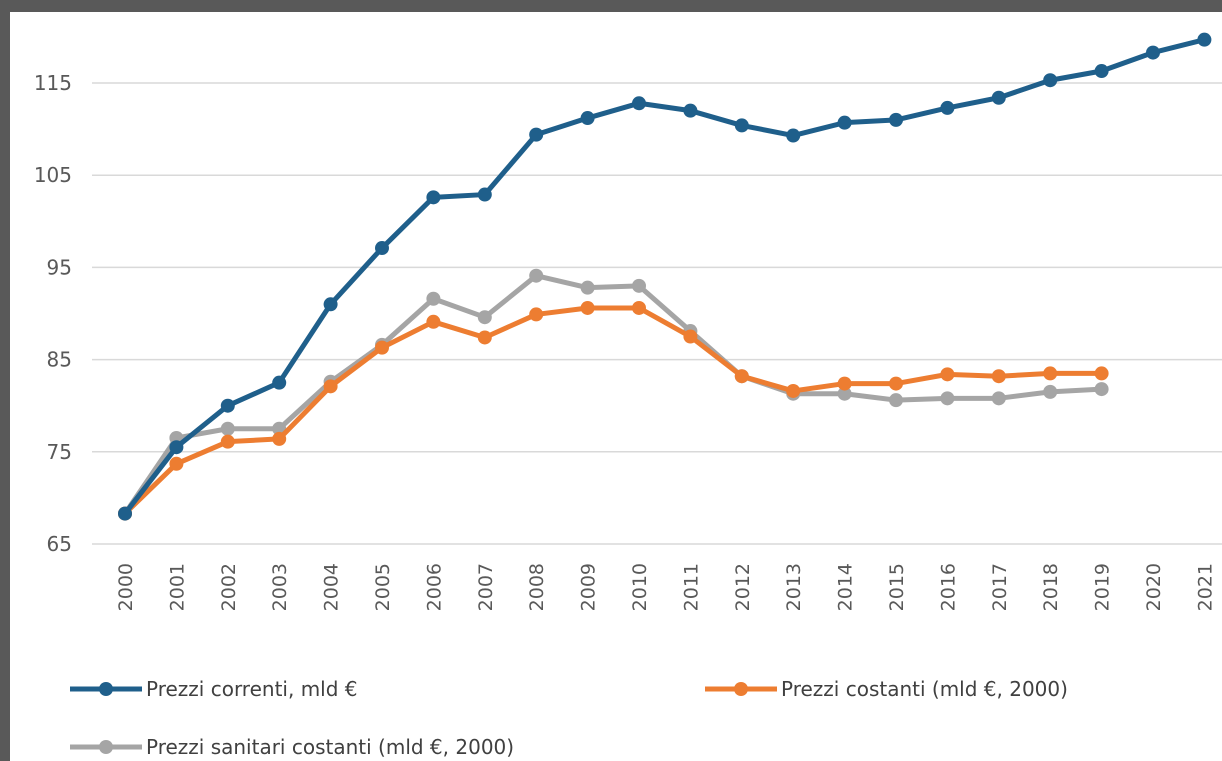  What do you see at coordinates (229, 587) in the screenshot?
I see `x-tick-label: 2002` at bounding box center [229, 587].